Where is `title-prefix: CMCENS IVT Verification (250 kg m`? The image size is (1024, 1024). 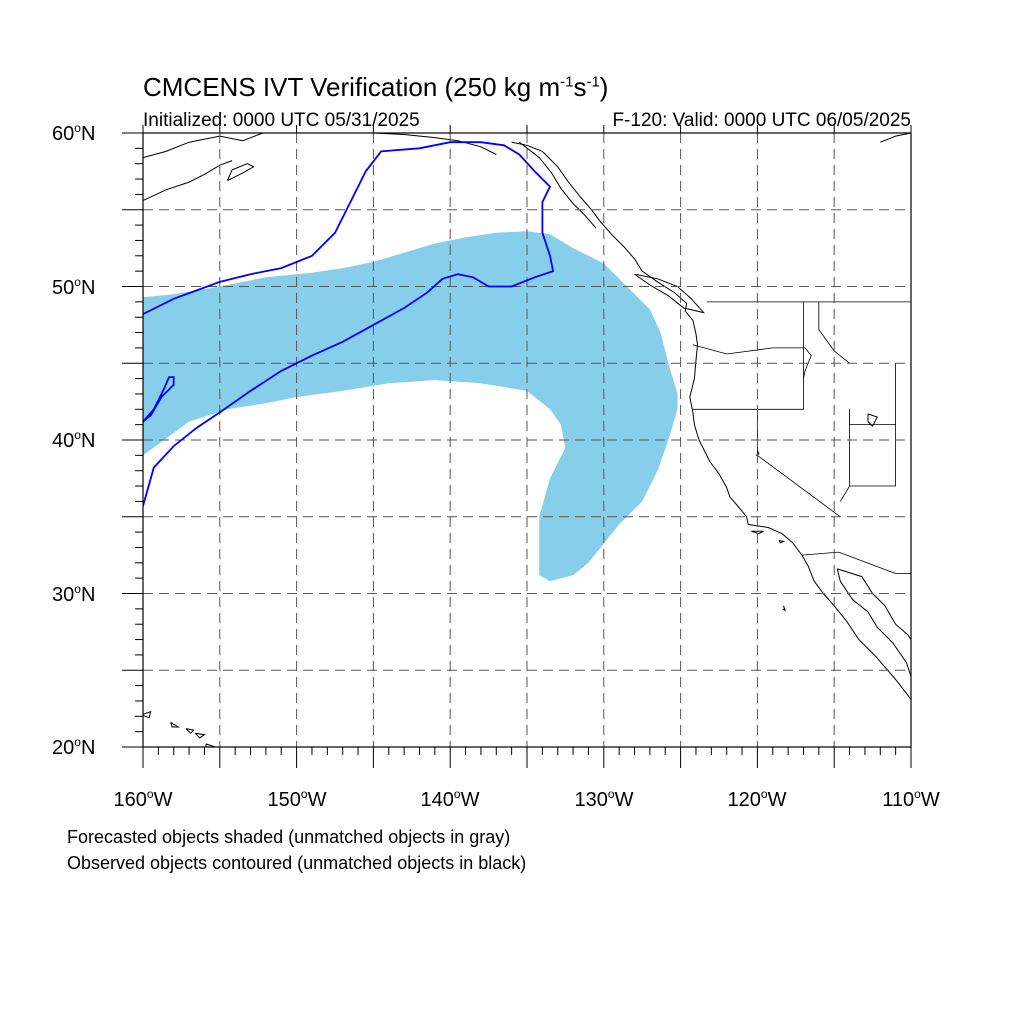
title-prefix: CMCENS IVT Verification (250 kg m is located at coordinates (352, 87).